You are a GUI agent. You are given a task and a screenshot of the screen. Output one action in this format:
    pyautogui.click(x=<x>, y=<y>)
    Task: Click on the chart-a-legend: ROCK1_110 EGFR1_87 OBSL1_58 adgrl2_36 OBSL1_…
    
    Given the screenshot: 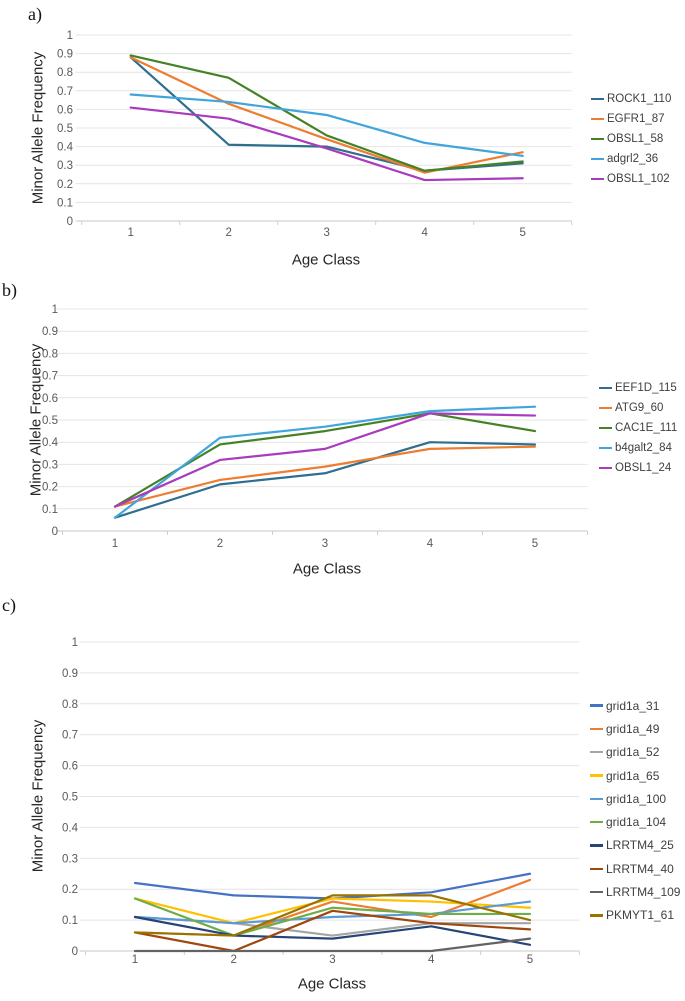 What is the action you would take?
    pyautogui.click(x=631, y=139)
    